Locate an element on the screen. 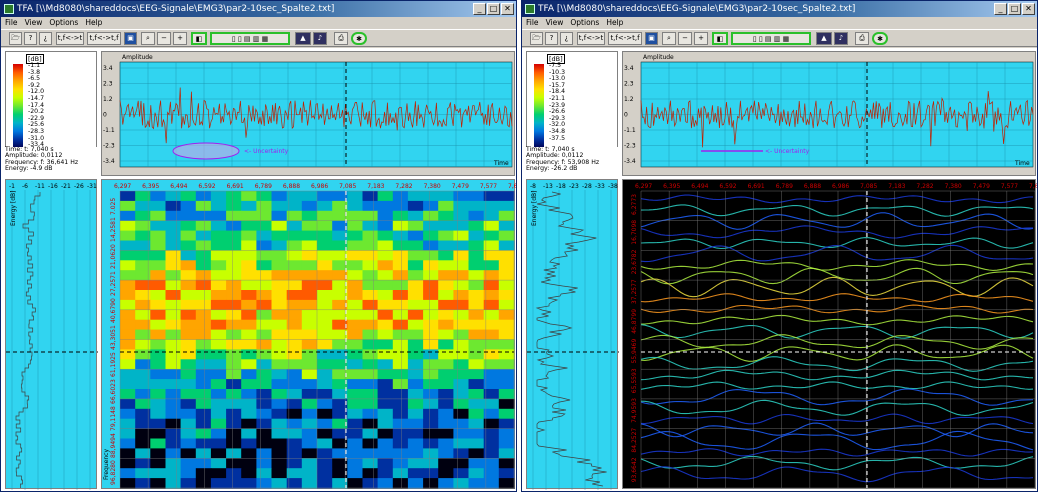  energy-marginal-plot: -8 -13 -18 -23 -28 -33 -38 Energy [dB] is located at coordinates (572, 334).